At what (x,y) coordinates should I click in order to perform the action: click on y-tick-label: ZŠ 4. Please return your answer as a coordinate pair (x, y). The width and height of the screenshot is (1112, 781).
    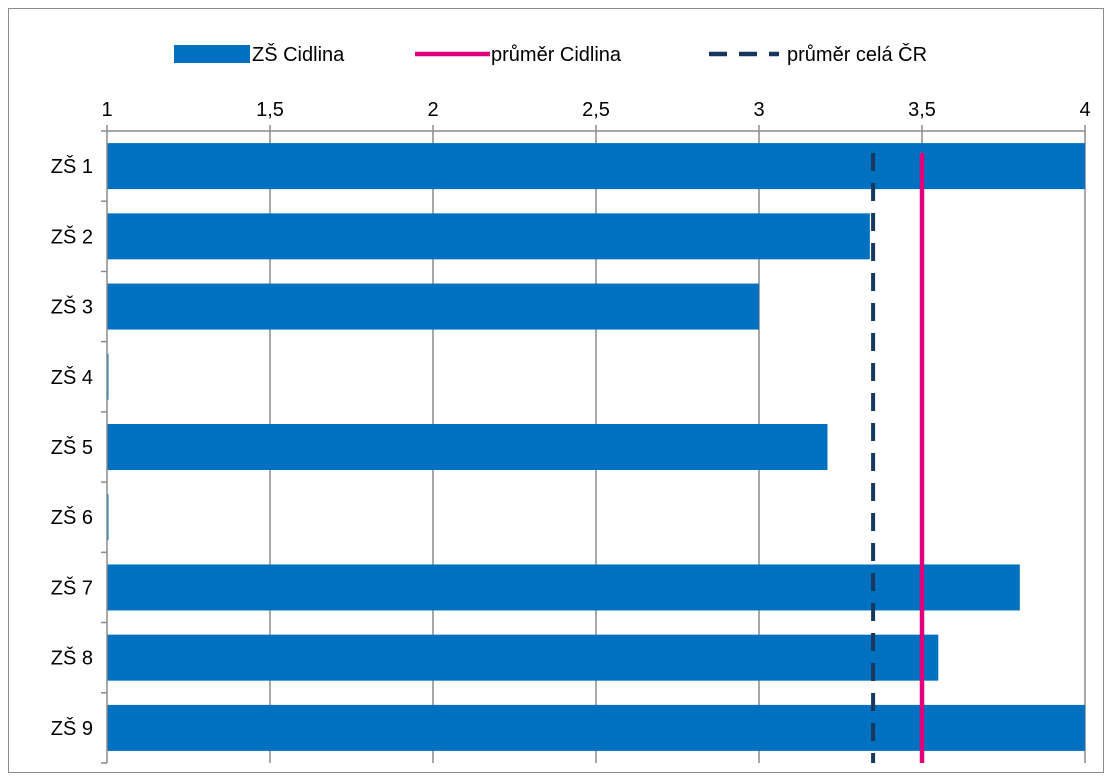
    Looking at the image, I should click on (72, 377).